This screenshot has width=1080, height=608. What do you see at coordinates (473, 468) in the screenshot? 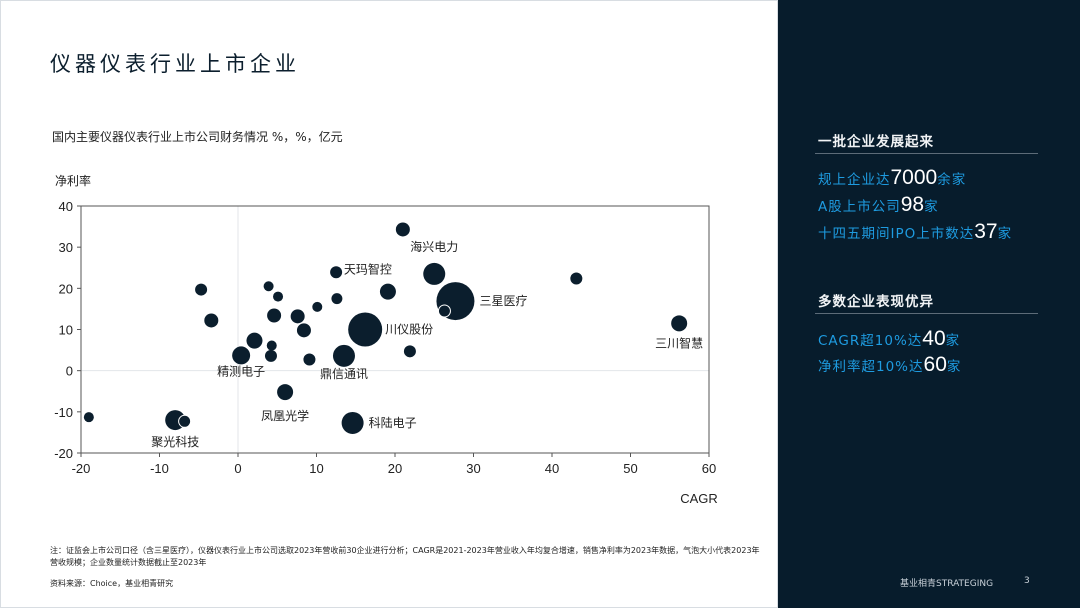
I see `x-tick-label: 30` at bounding box center [473, 468].